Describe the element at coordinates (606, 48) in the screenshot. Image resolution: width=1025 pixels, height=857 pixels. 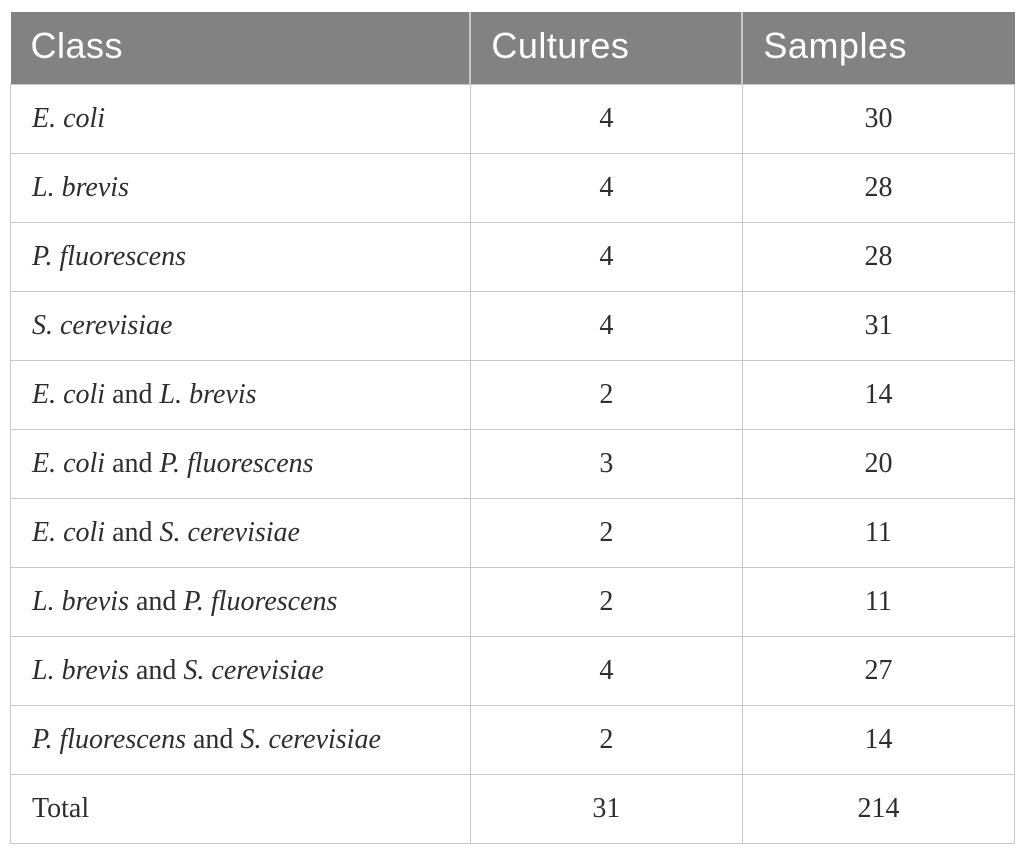
I see `column-header-cultures: Cultures` at that location.